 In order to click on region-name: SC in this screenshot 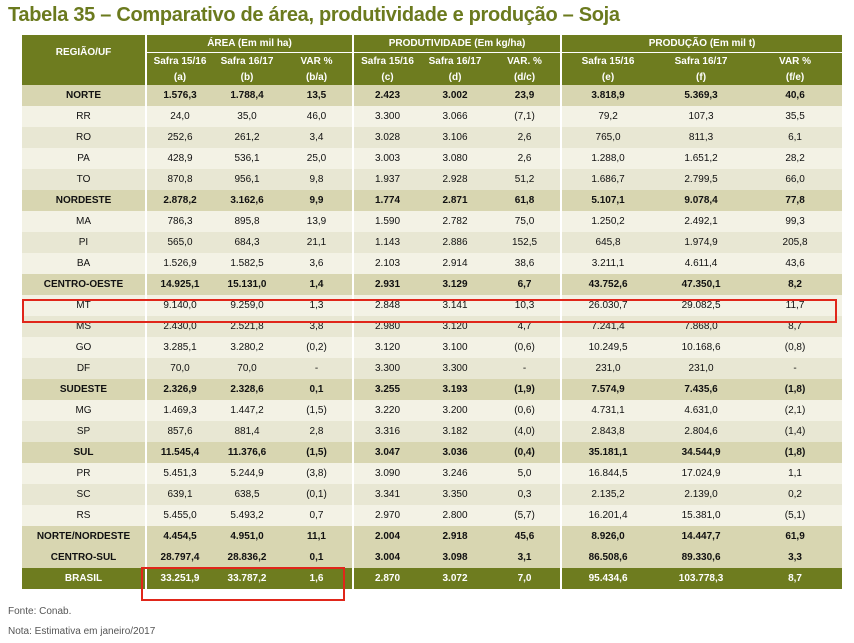, I will do `click(84, 494)`.